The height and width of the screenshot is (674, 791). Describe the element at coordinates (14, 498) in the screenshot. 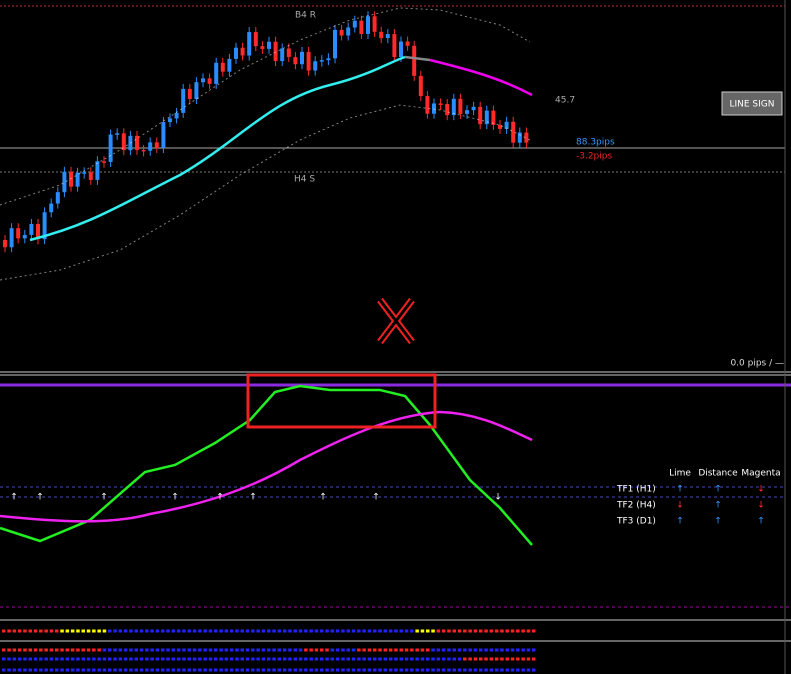

I see `up-arrow: ↑` at that location.